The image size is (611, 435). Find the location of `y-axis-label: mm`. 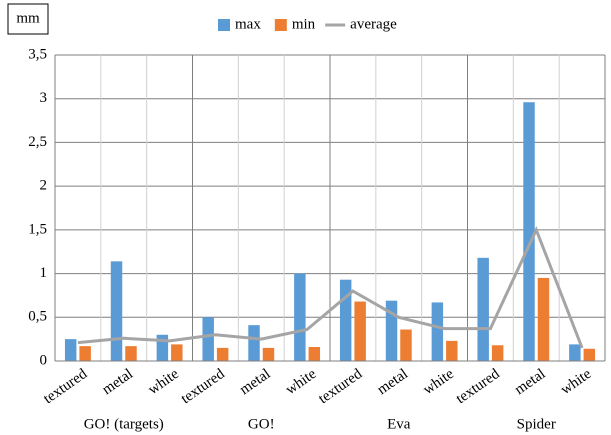

y-axis-label: mm is located at coordinates (28, 18).